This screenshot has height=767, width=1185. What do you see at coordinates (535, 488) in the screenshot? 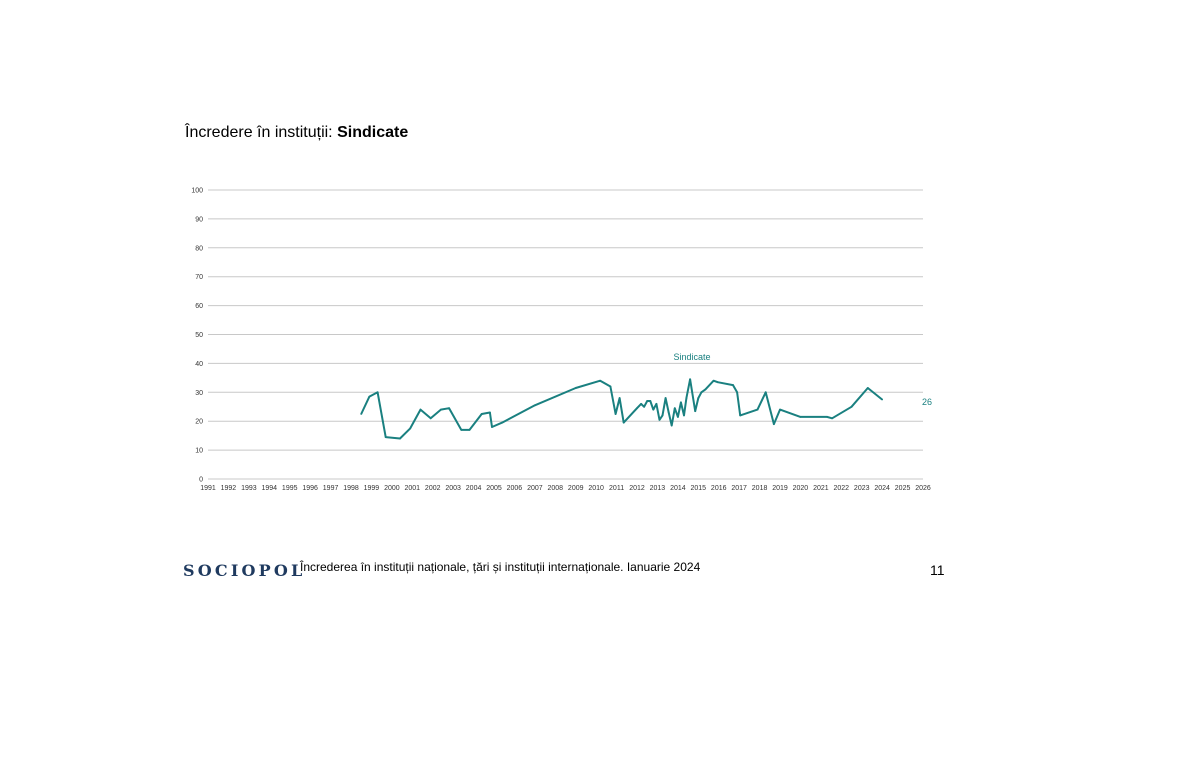
I see `x-tick-label: 2007` at bounding box center [535, 488].